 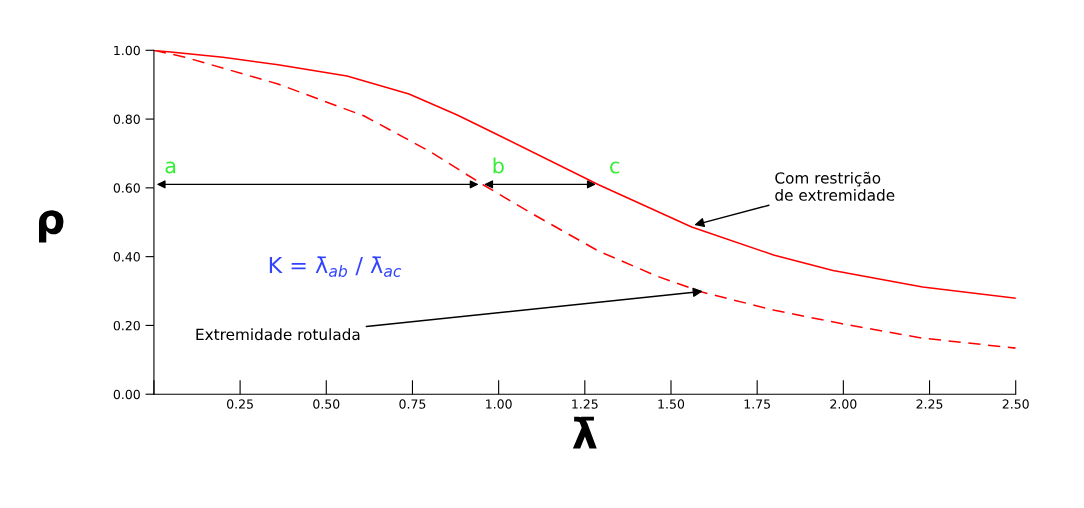 I want to click on x-axis-title: λ̄, so click(x=584, y=432).